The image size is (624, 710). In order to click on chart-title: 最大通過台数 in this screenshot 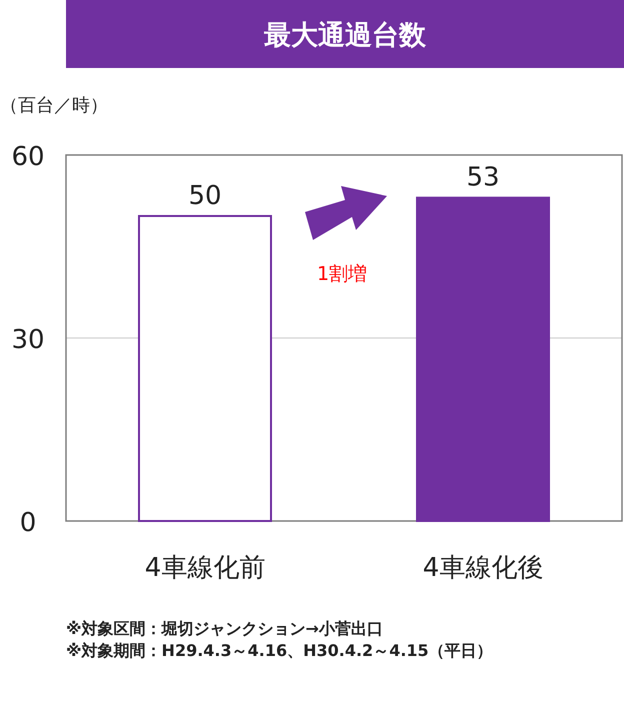, I will do `click(345, 35)`.